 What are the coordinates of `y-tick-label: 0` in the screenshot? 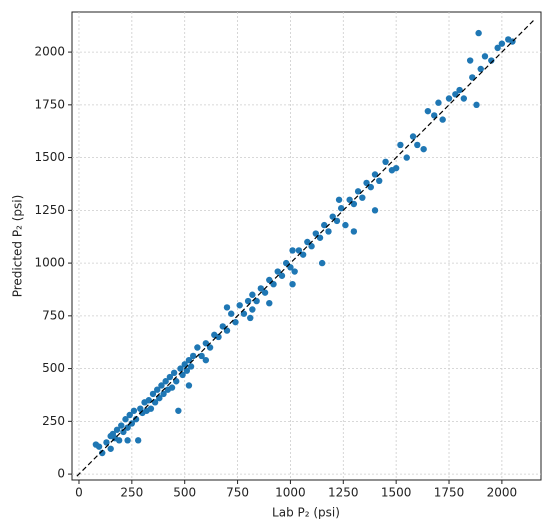 It's located at (61, 474).